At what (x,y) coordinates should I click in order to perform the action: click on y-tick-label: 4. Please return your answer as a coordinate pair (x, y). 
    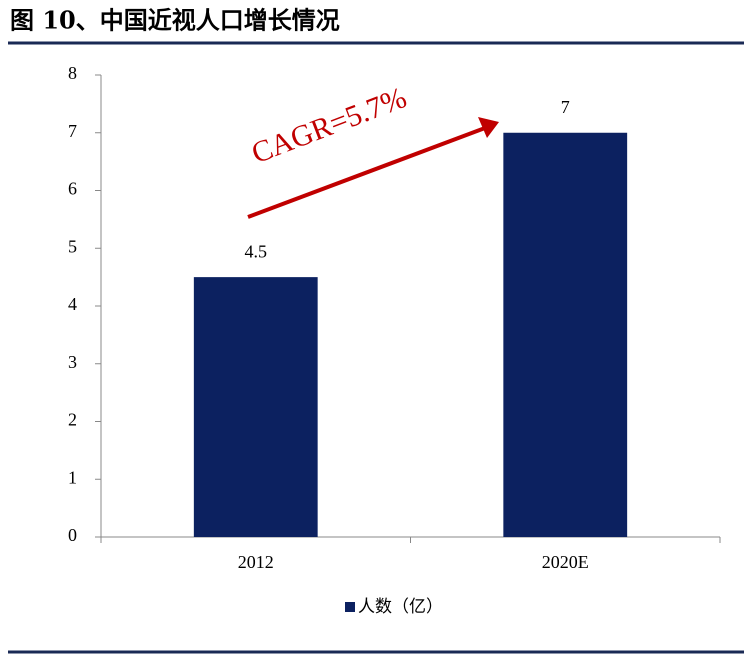
    Looking at the image, I should click on (72, 304).